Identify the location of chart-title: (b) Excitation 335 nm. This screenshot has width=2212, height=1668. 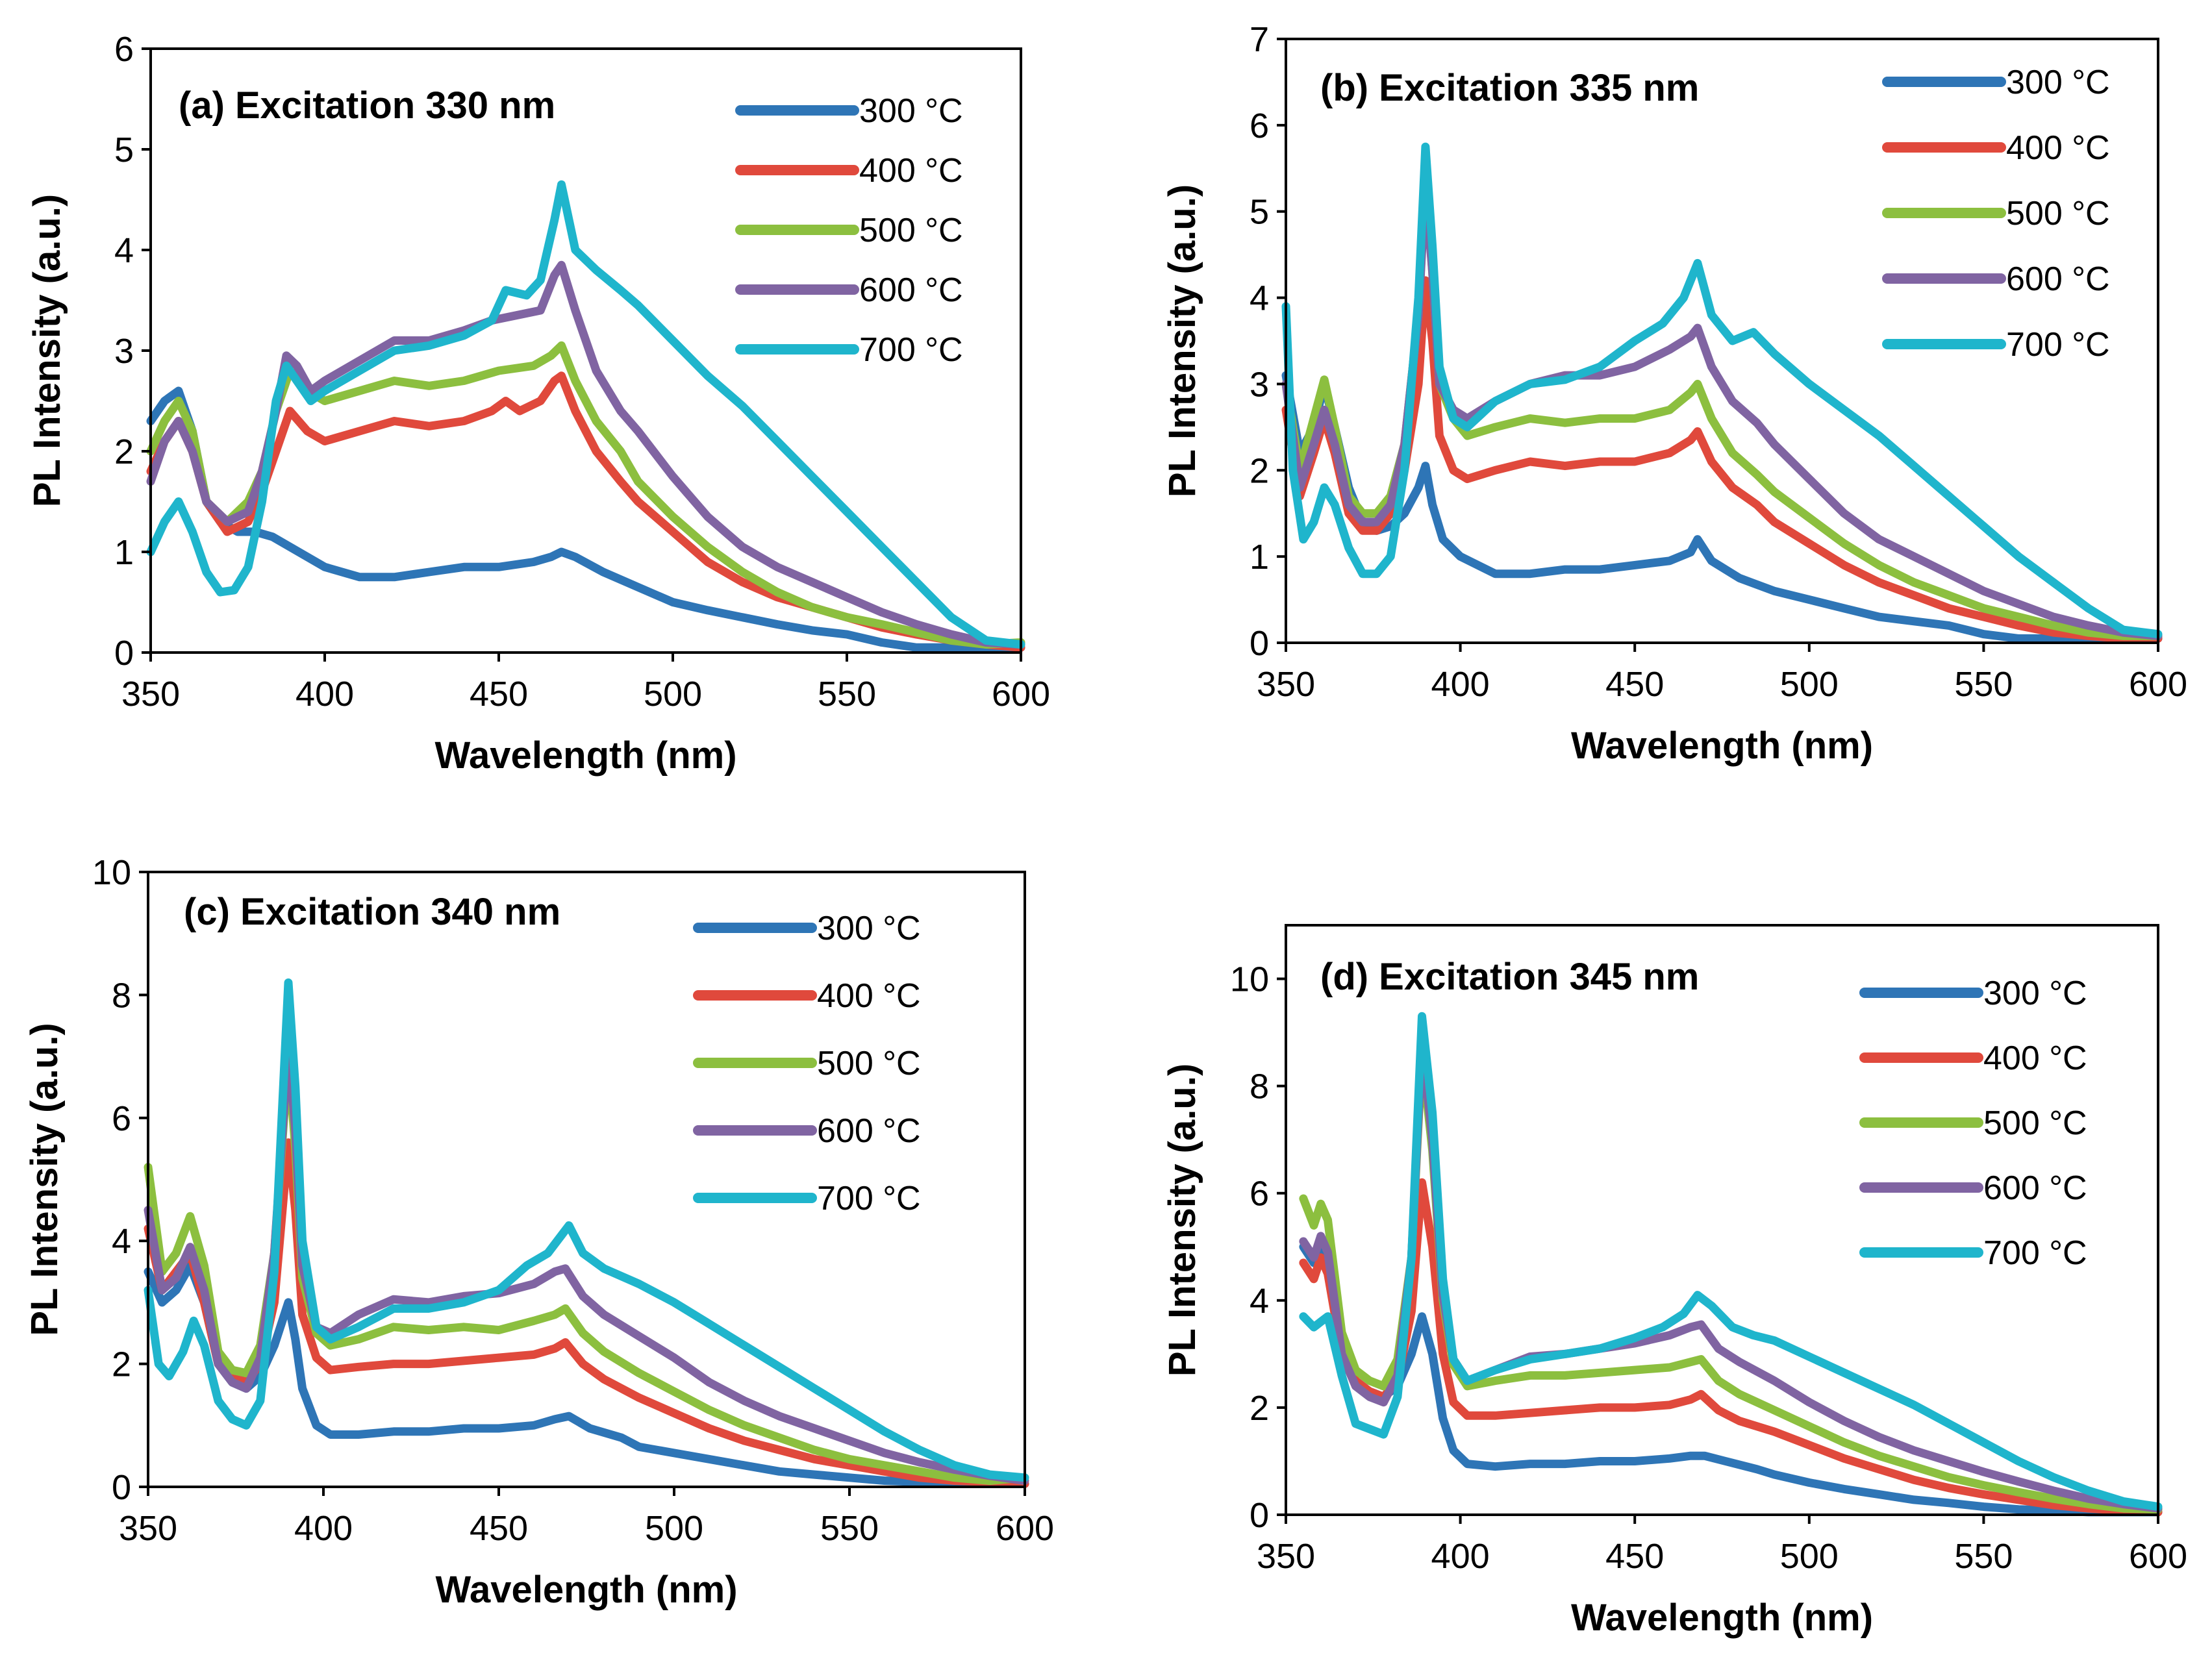
(1509, 88).